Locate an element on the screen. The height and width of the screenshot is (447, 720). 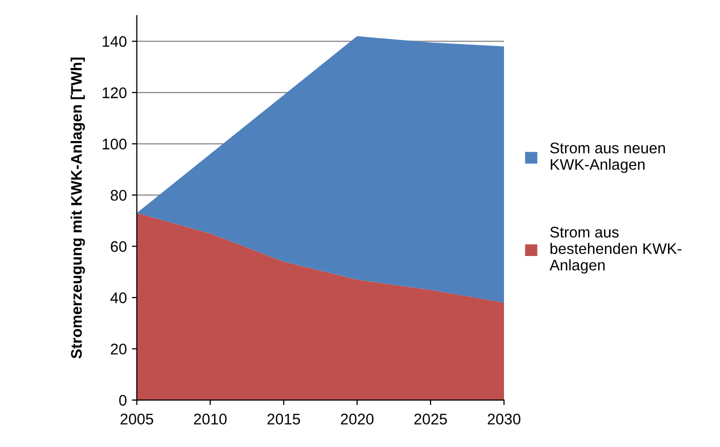
y-tick-label: 40 is located at coordinates (118, 298).